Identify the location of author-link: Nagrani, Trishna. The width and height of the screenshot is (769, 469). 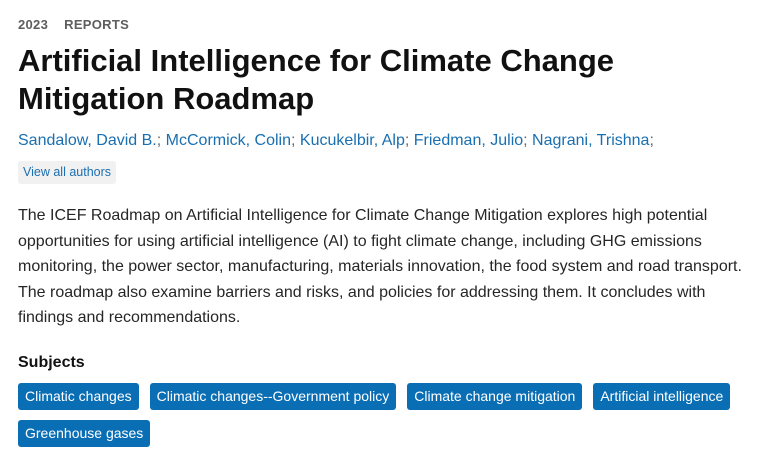
(591, 140).